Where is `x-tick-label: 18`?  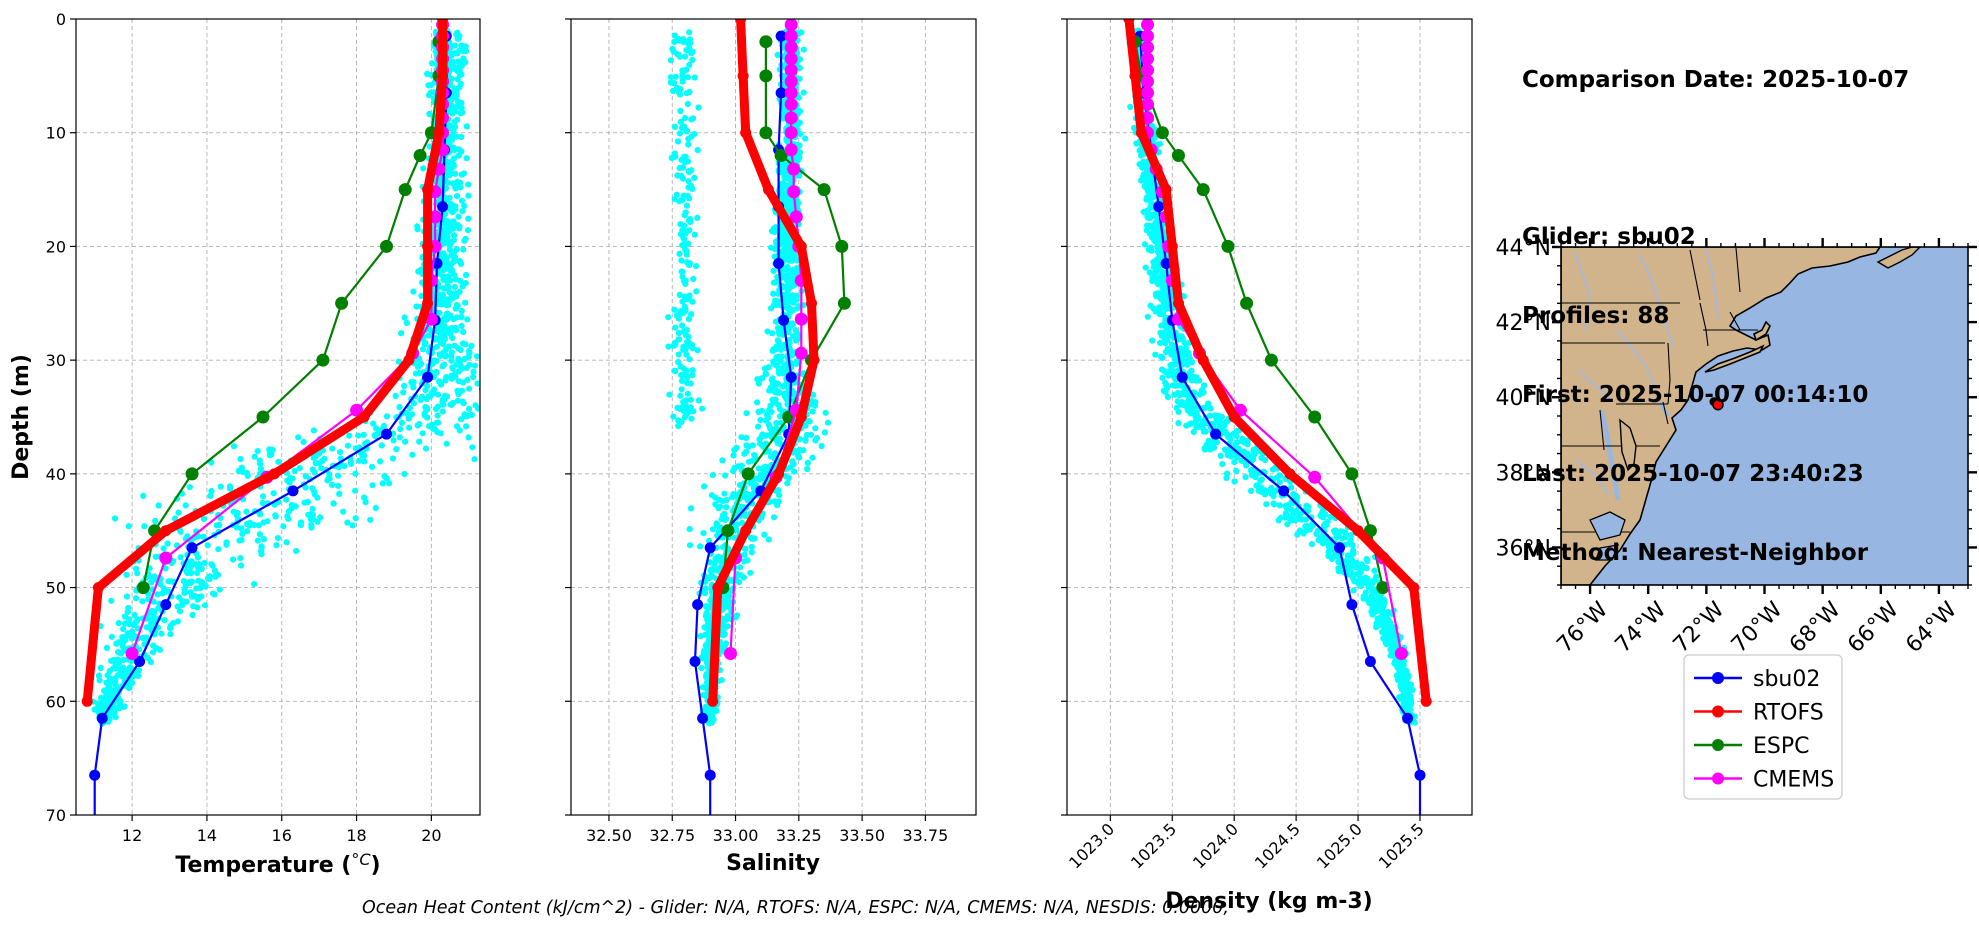 x-tick-label: 18 is located at coordinates (356, 835).